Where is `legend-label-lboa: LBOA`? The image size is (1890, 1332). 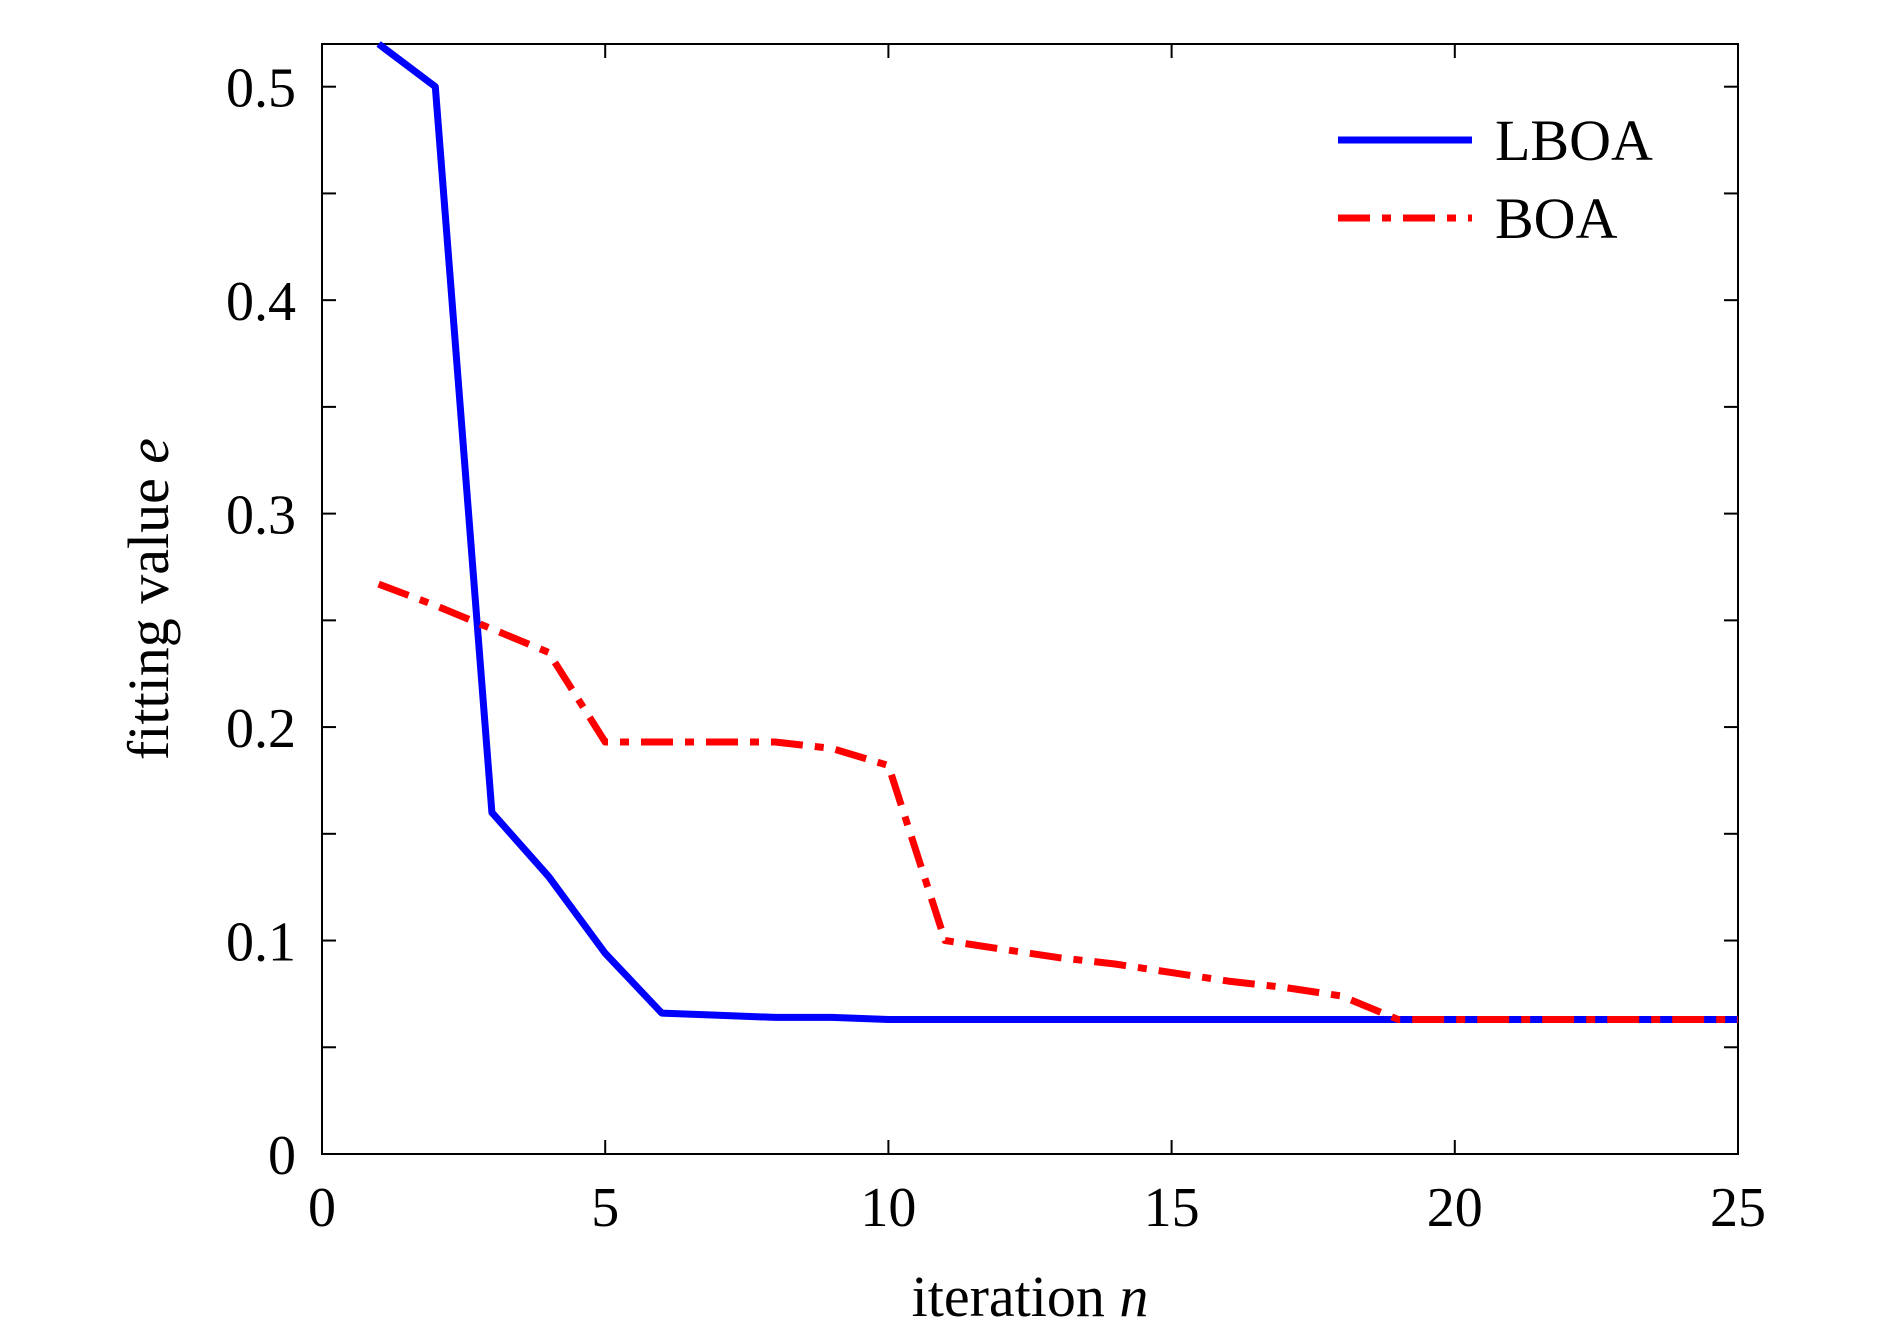
legend-label-lboa: LBOA is located at coordinates (1574, 140).